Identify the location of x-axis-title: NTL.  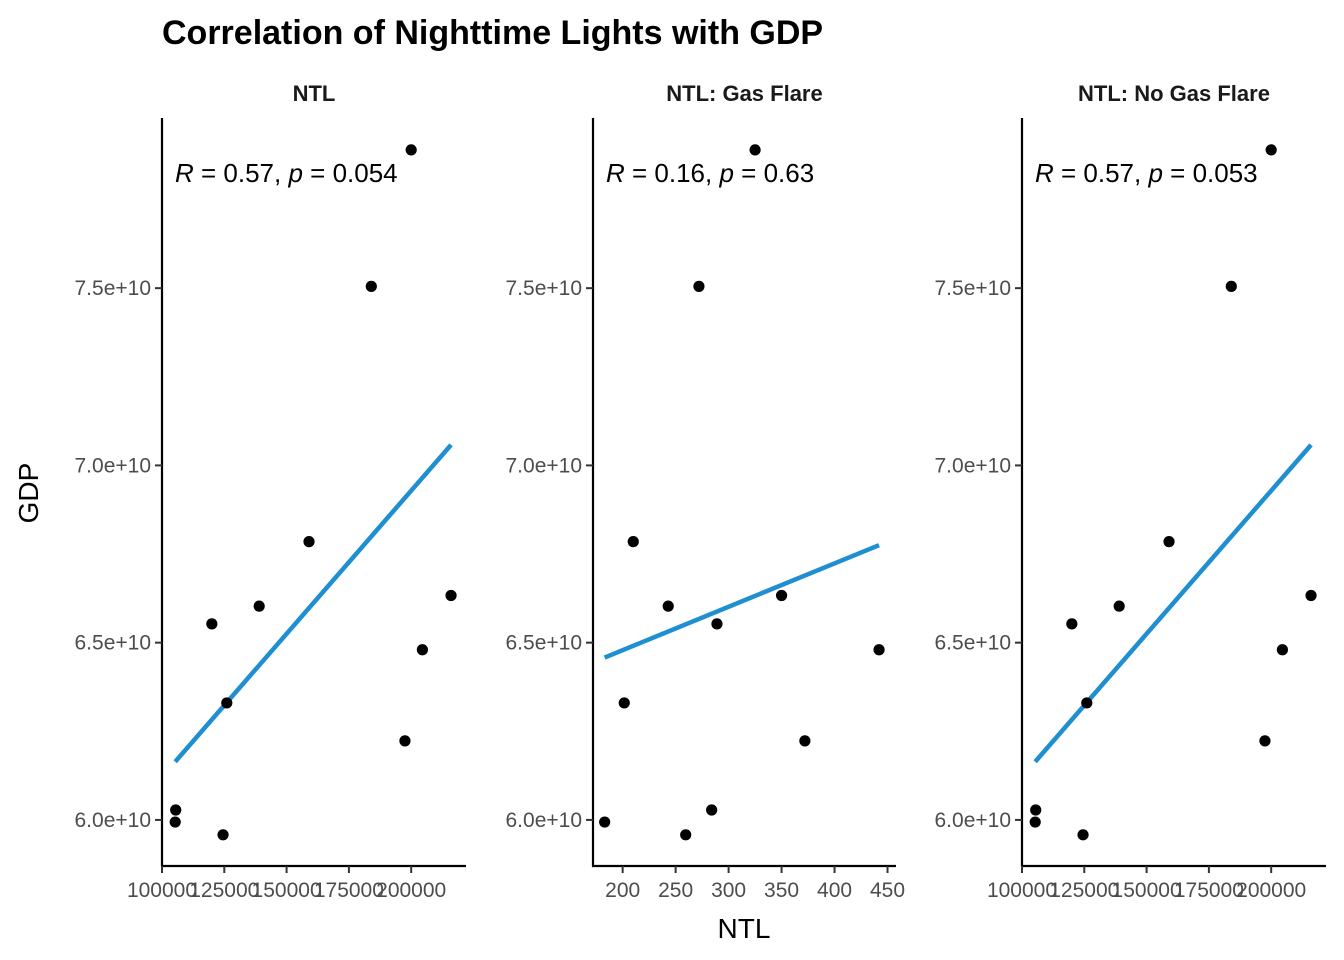
(744, 928).